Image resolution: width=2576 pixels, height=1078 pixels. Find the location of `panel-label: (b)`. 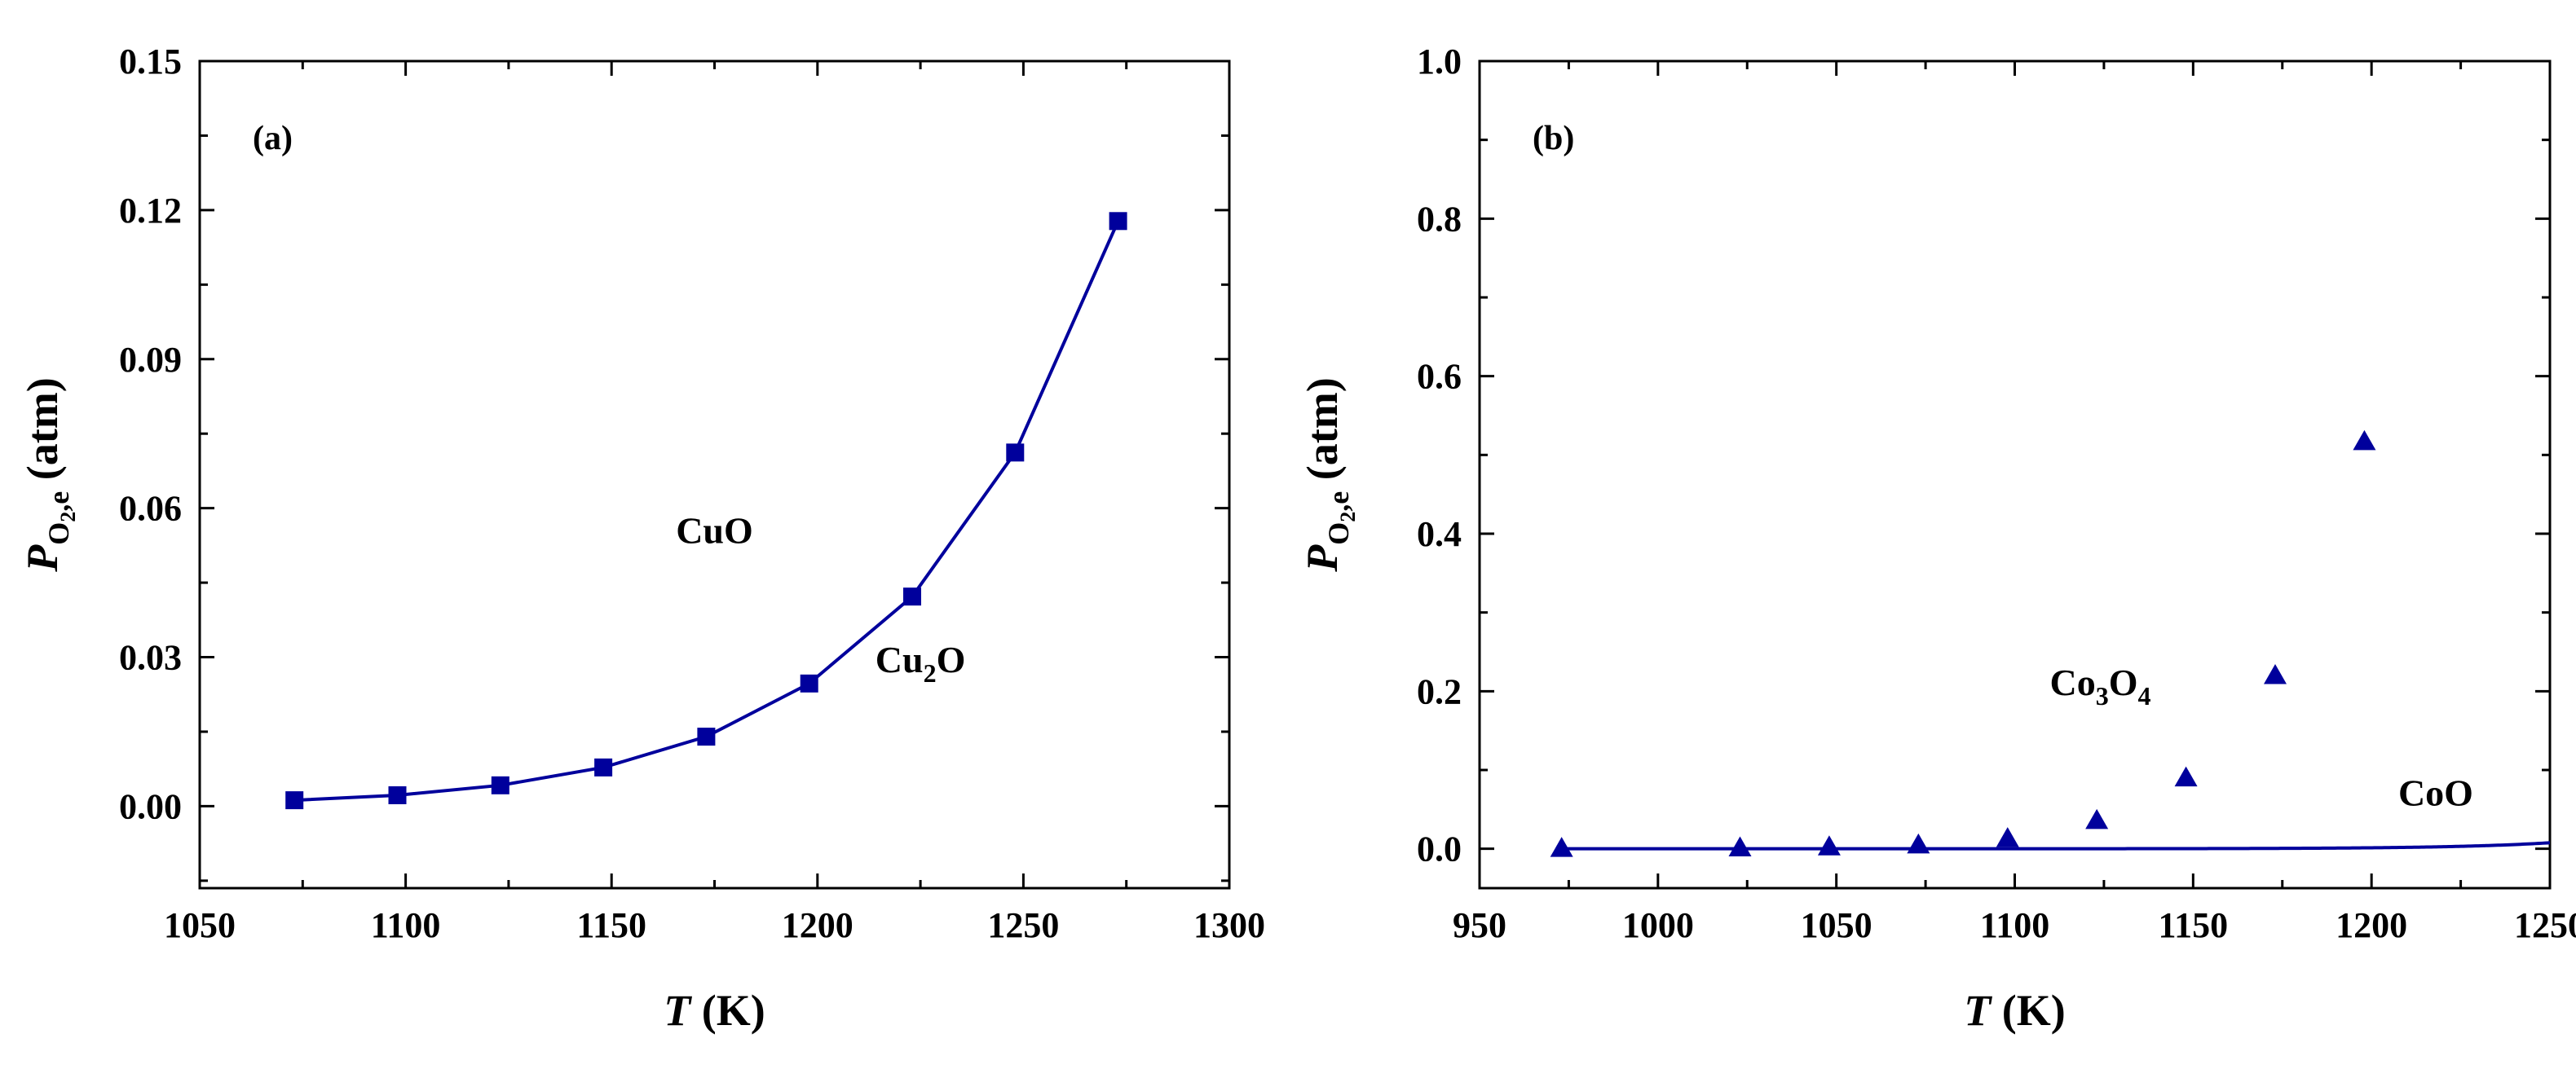

panel-label: (b) is located at coordinates (1553, 138).